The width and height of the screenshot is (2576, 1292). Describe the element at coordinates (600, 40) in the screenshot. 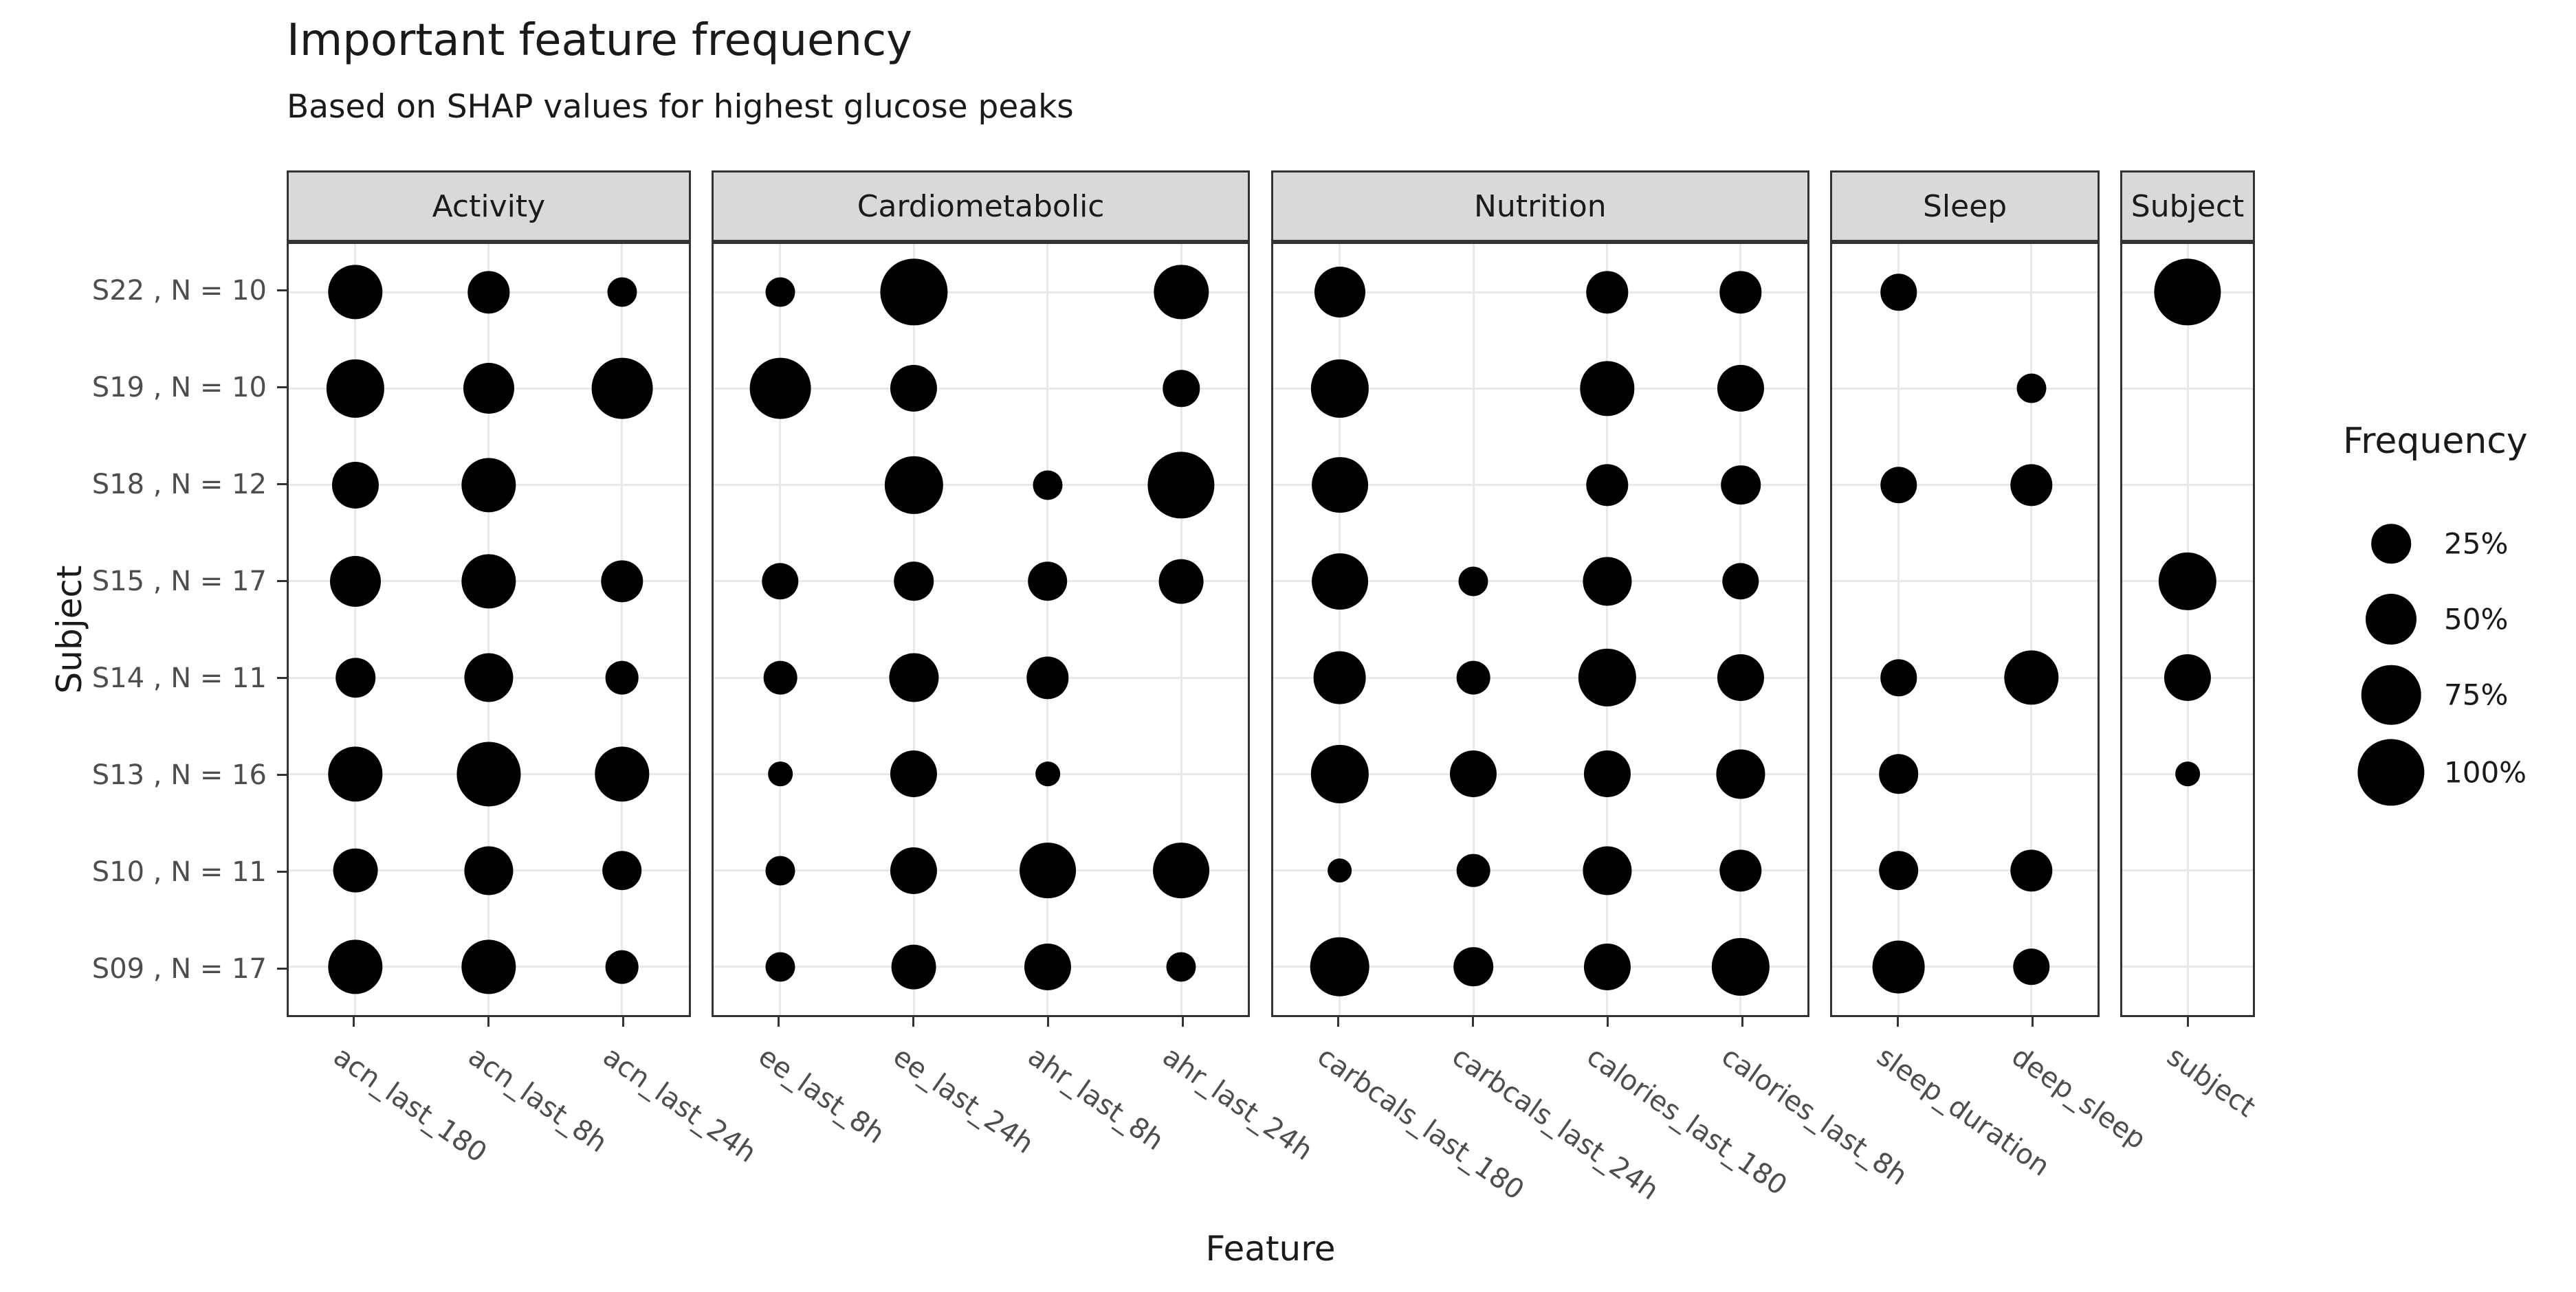

I see `chart-title: Important feature frequency` at that location.